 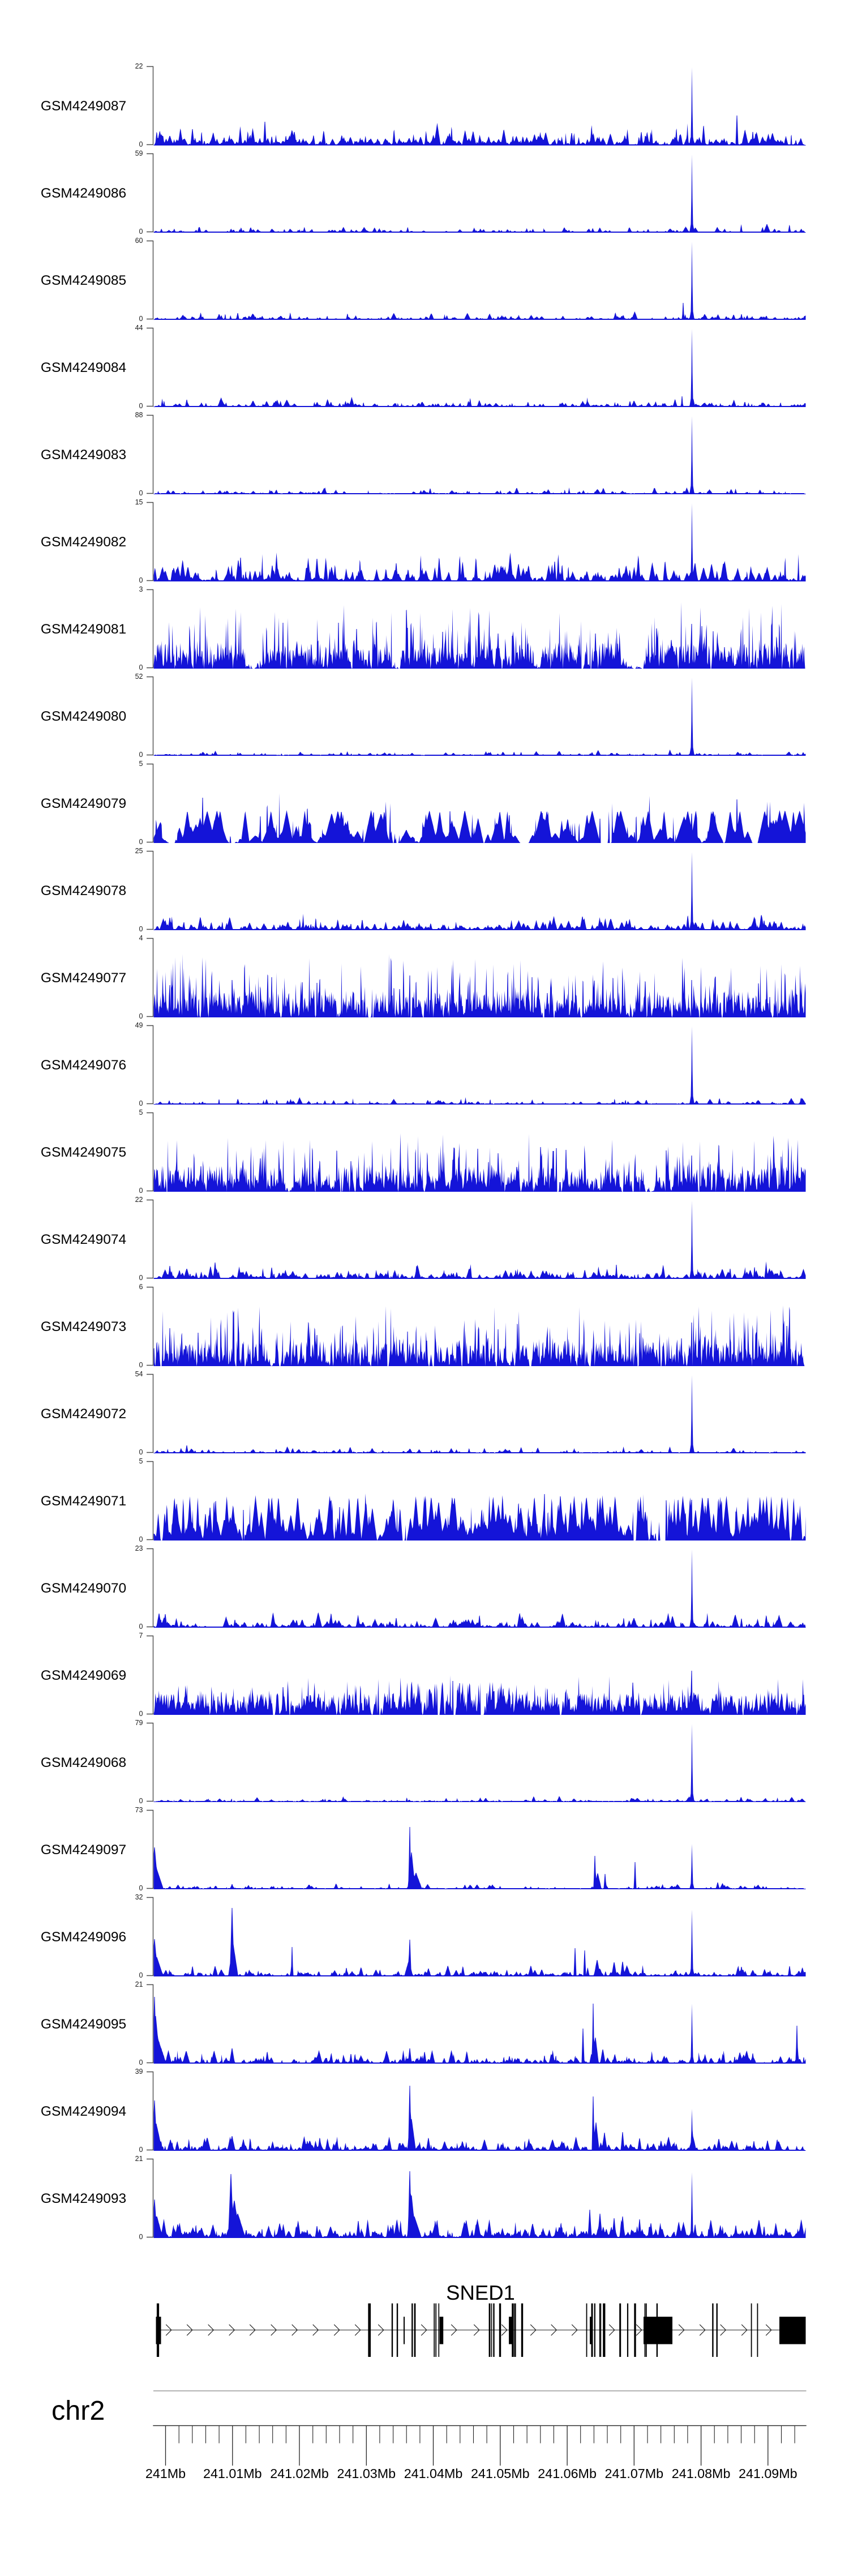 I want to click on svg-text: GSM4249083, so click(x=83, y=455).